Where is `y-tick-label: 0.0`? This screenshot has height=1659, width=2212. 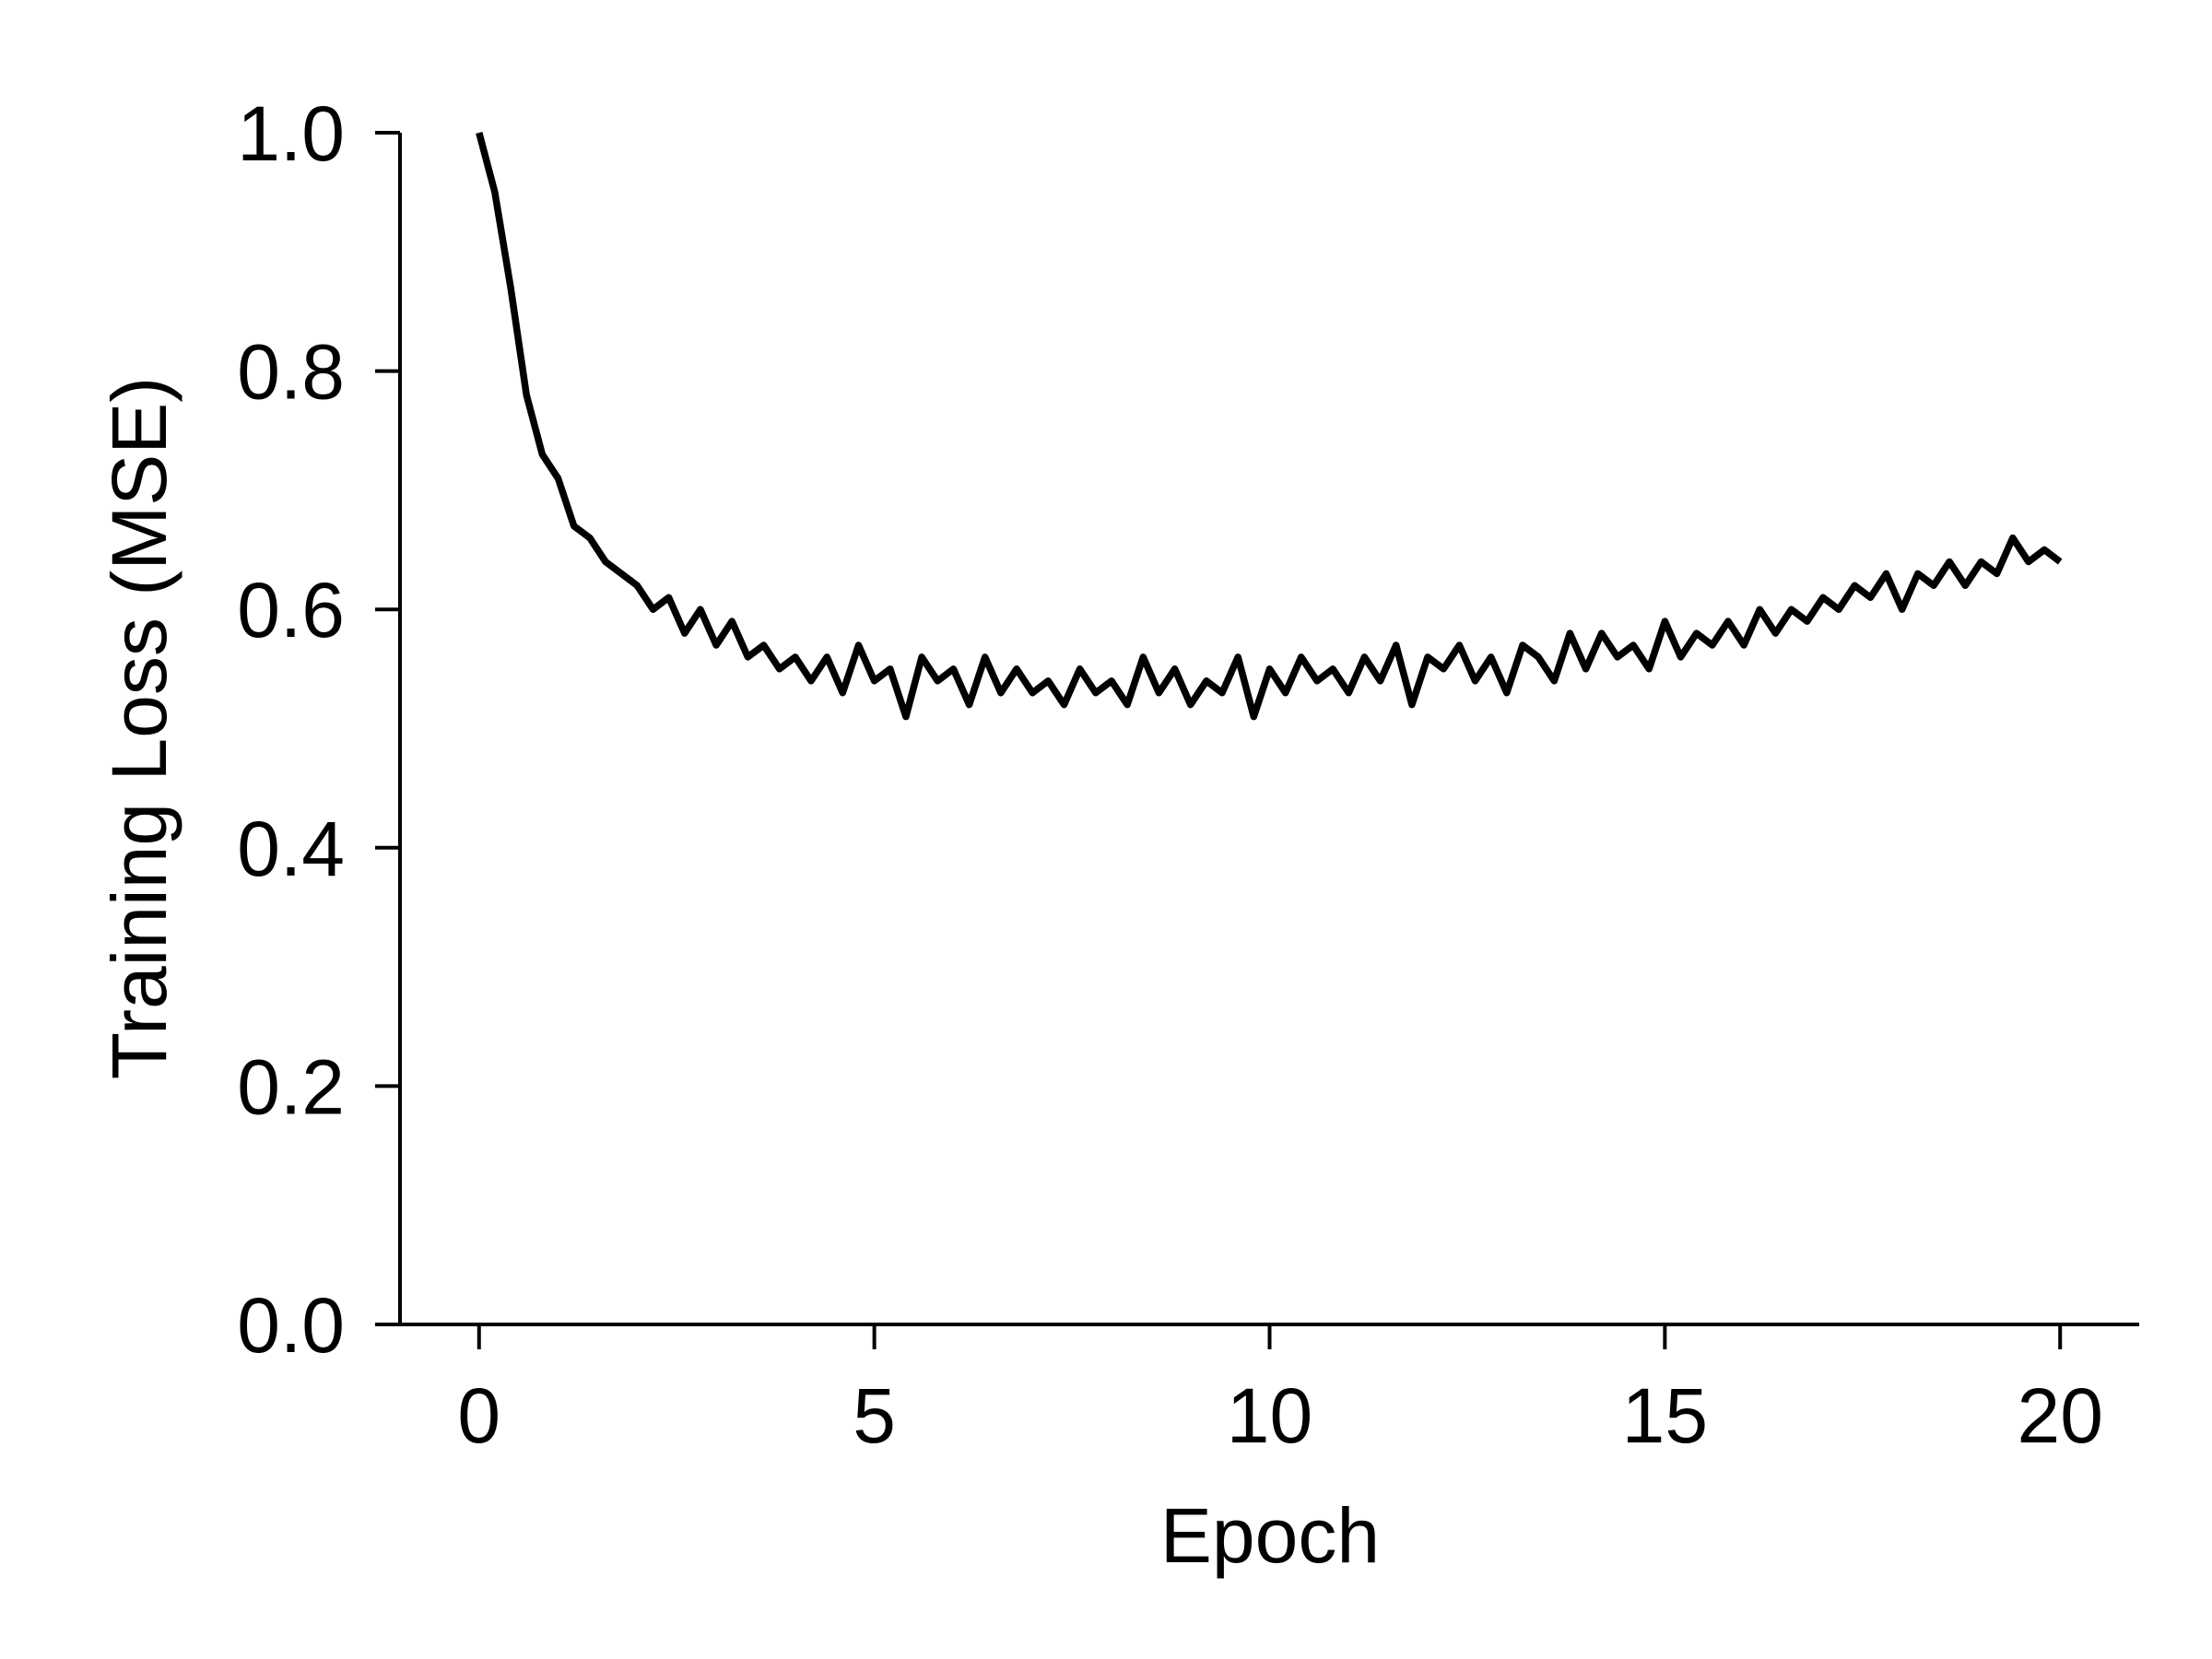
y-tick-label: 0.0 is located at coordinates (291, 1325).